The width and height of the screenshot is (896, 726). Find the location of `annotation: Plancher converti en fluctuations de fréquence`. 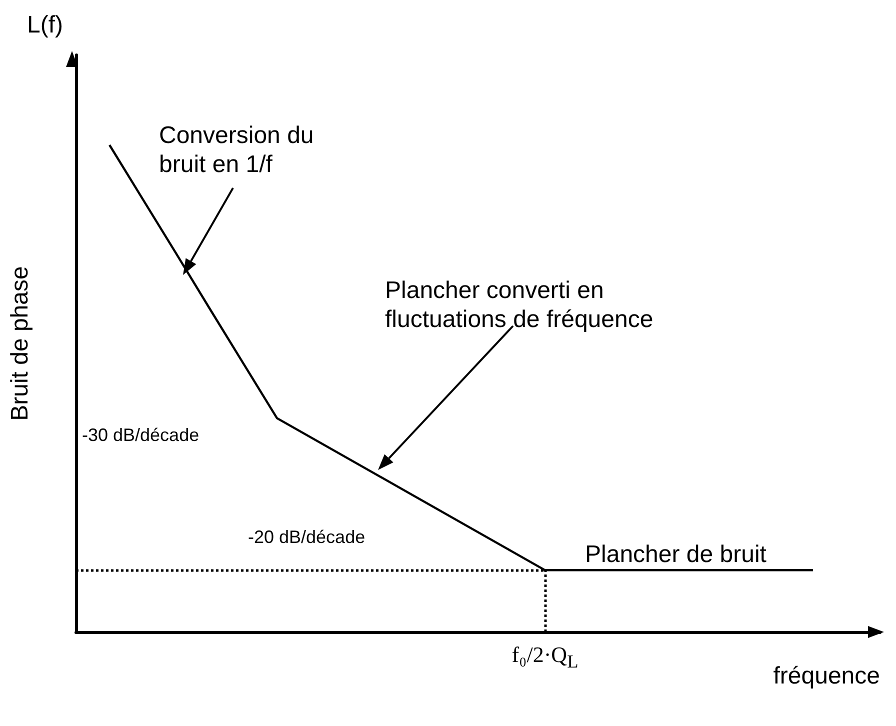

annotation: Plancher converti en fluctuations de fréquence is located at coordinates (519, 305).